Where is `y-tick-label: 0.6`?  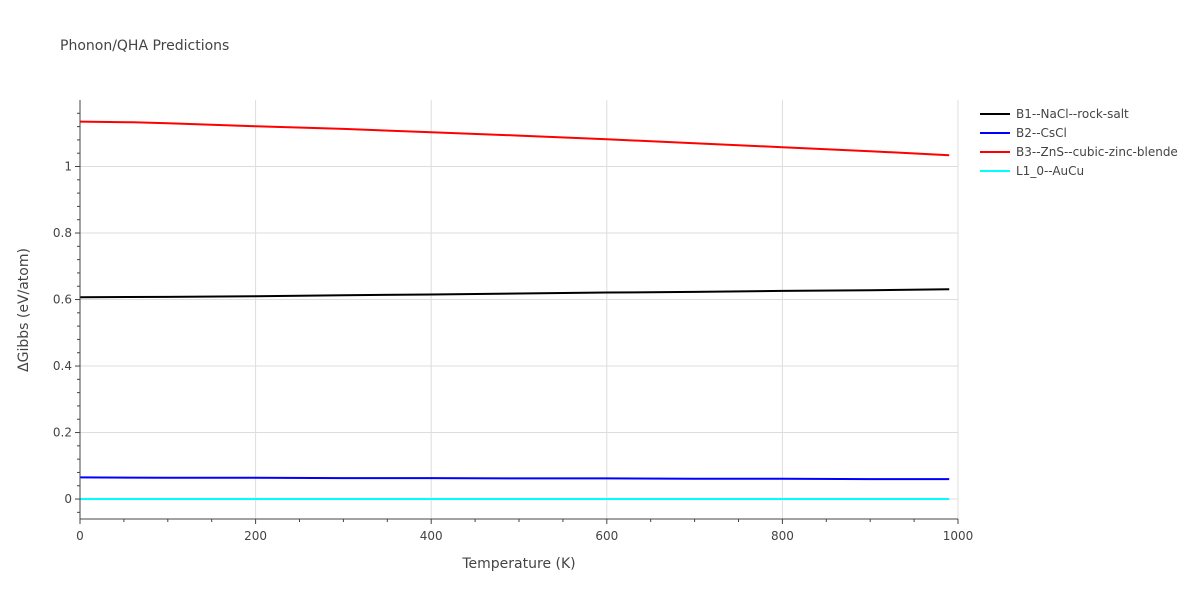 y-tick-label: 0.6 is located at coordinates (62, 300).